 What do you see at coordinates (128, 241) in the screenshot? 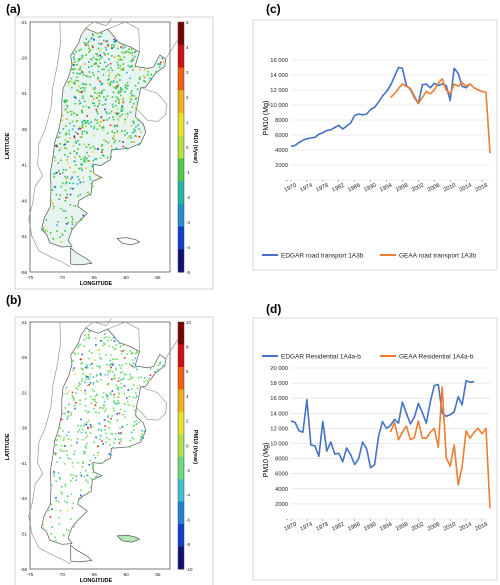
I see `island-outline` at bounding box center [128, 241].